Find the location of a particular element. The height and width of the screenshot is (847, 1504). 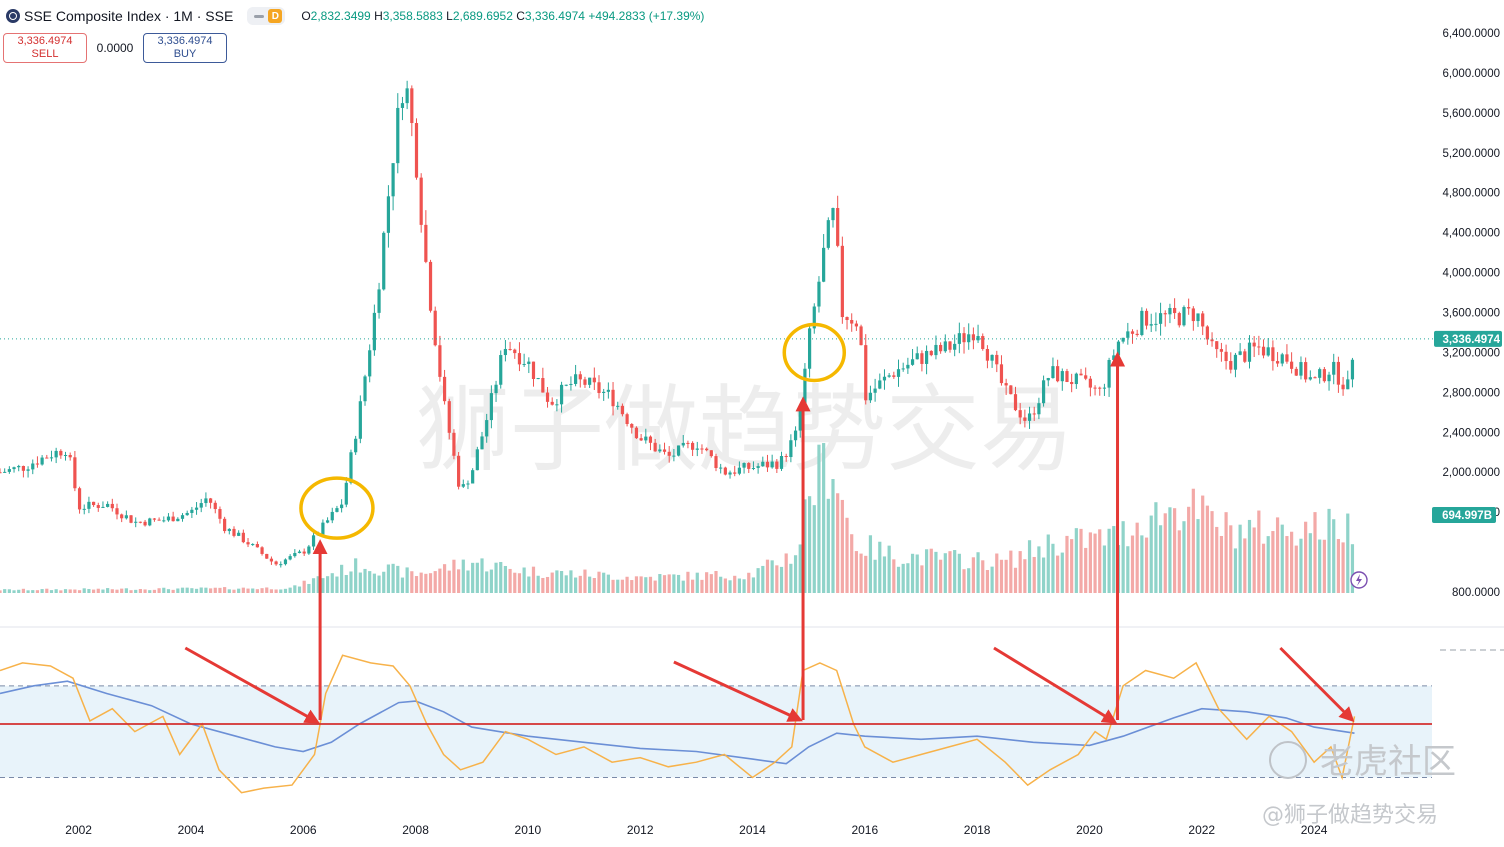

time-tick-label: 2002 is located at coordinates (78, 830).